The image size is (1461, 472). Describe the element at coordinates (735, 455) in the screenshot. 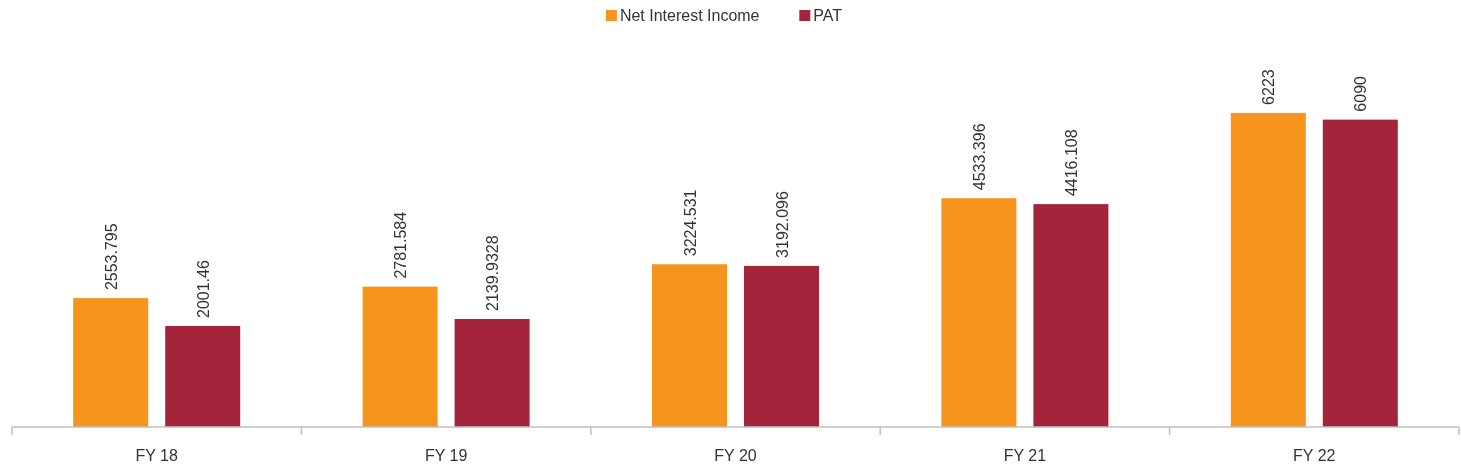

I see `x-tick-label: FY 20` at that location.